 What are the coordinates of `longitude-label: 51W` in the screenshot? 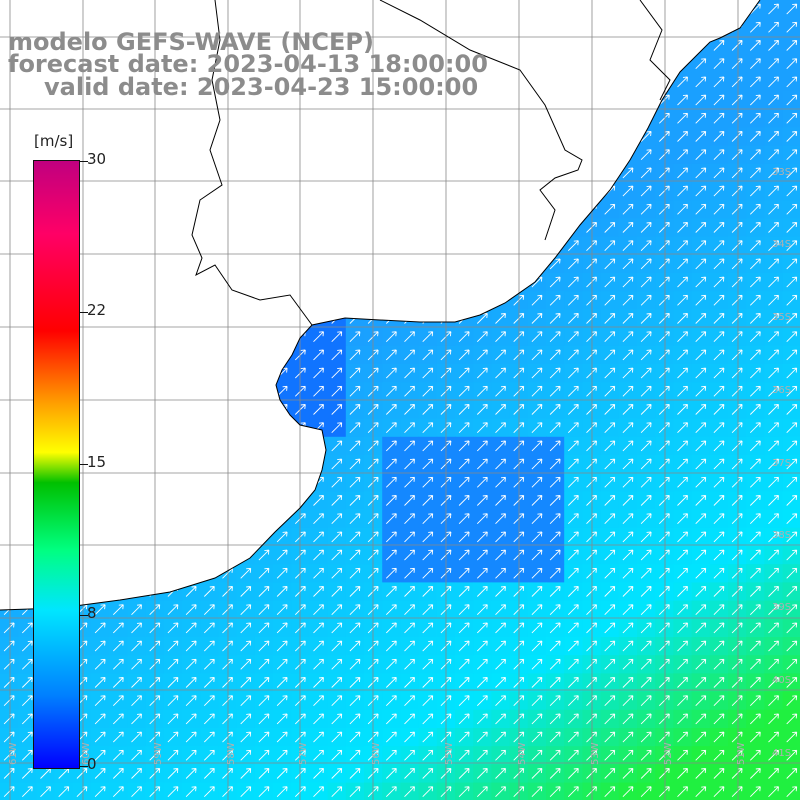 It's located at (741, 753).